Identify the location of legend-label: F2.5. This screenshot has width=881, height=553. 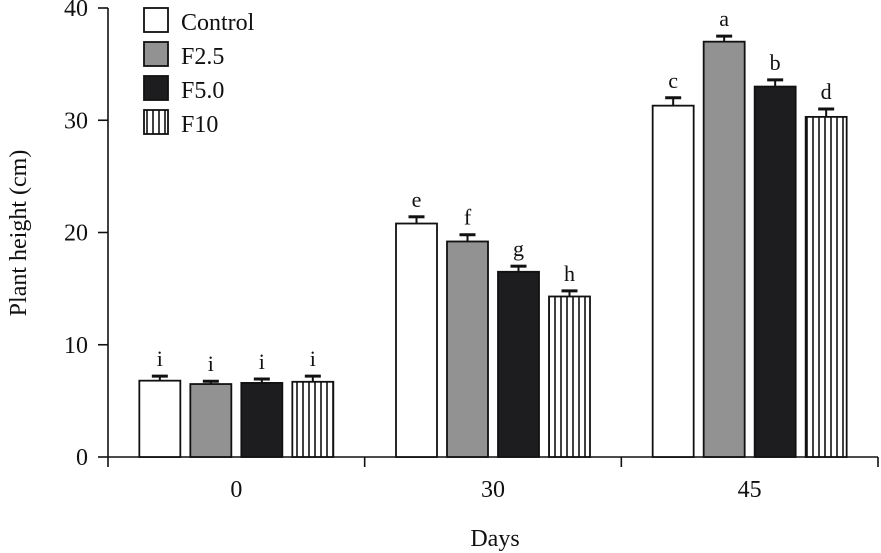
(202, 57).